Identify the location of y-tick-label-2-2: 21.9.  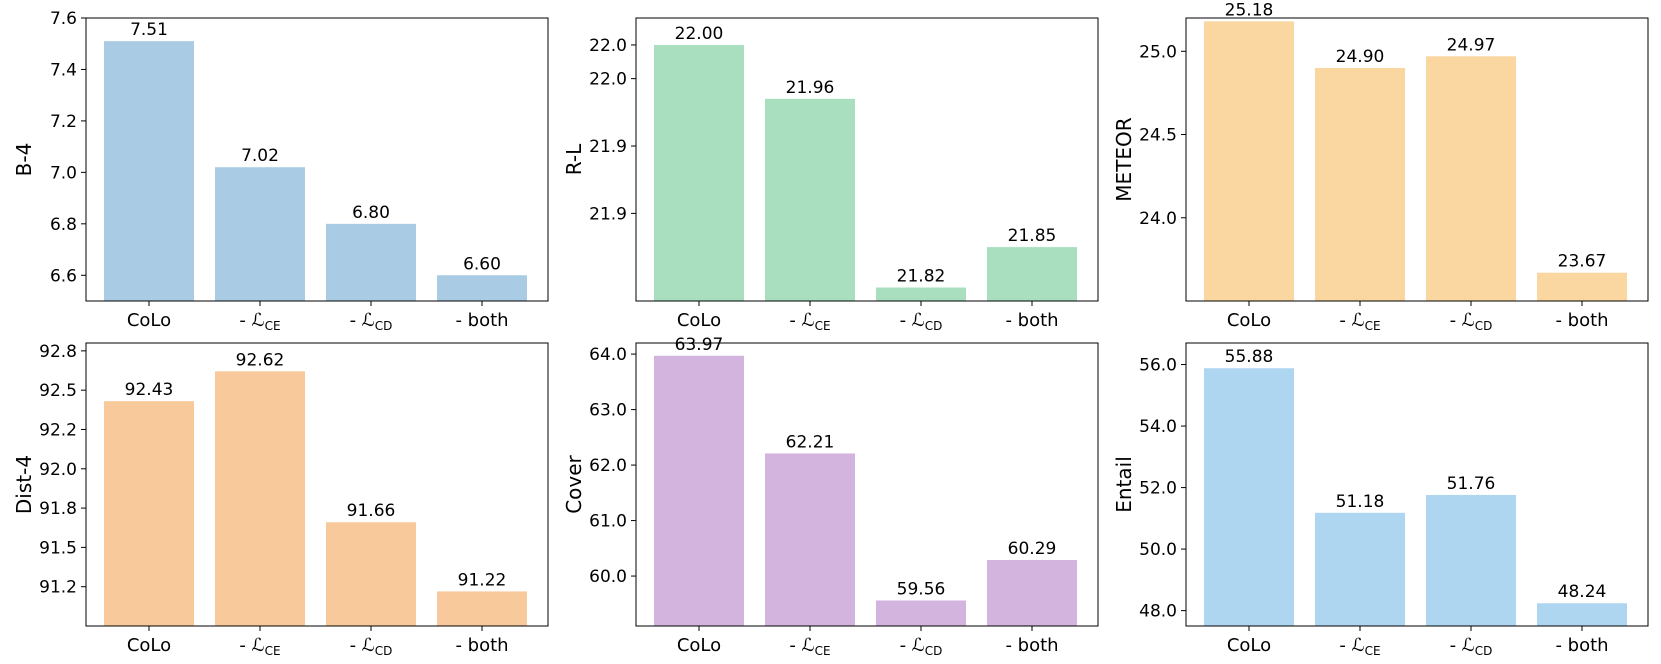
(608, 147).